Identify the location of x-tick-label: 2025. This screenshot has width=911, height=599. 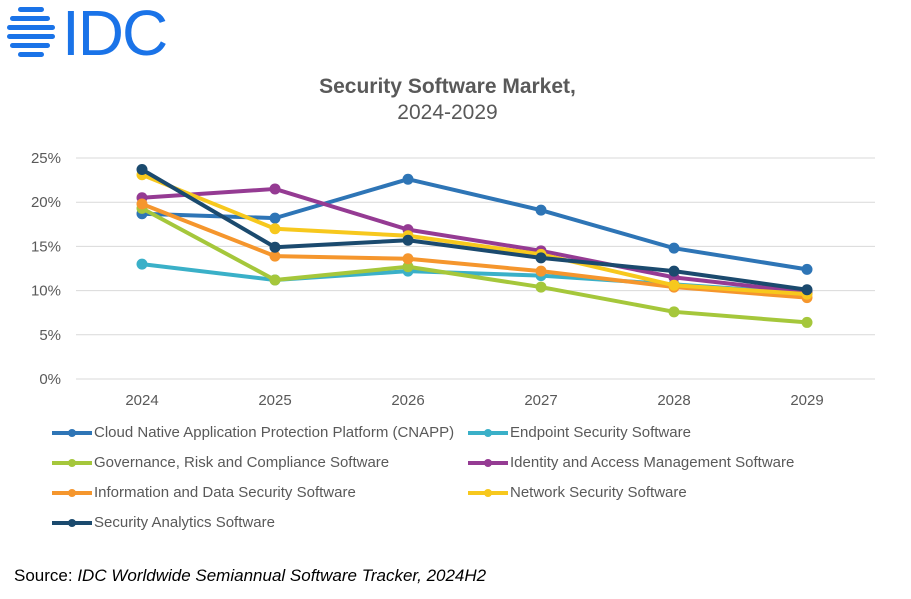
(274, 400).